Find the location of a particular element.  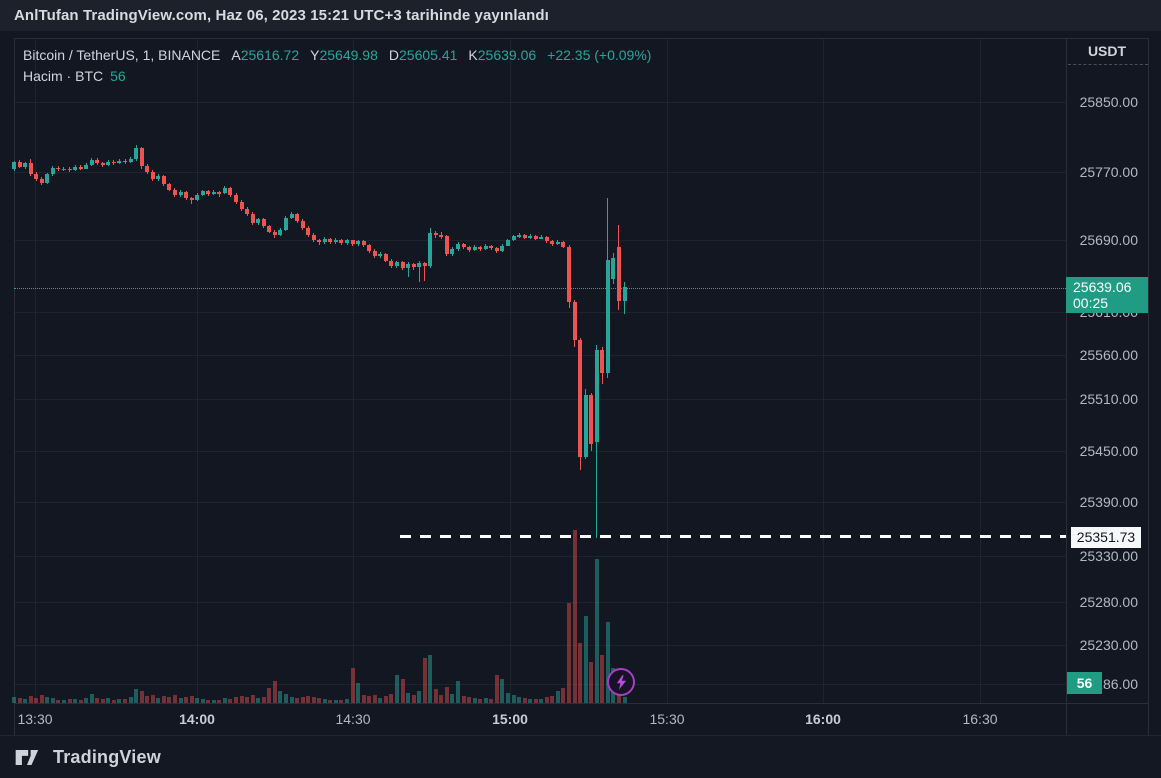

ohlc-open: A25616.72 is located at coordinates (265, 54).